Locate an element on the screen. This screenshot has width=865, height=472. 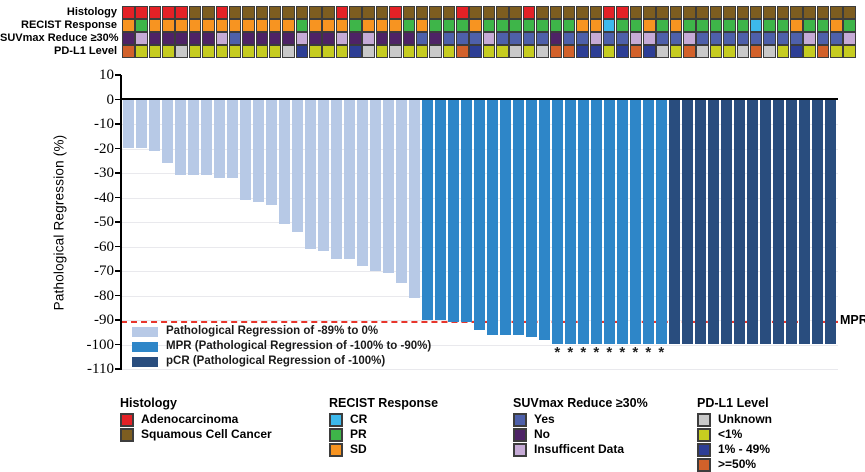
legend-section-title: SUVmax Reduce ≥30% is located at coordinates (580, 403).